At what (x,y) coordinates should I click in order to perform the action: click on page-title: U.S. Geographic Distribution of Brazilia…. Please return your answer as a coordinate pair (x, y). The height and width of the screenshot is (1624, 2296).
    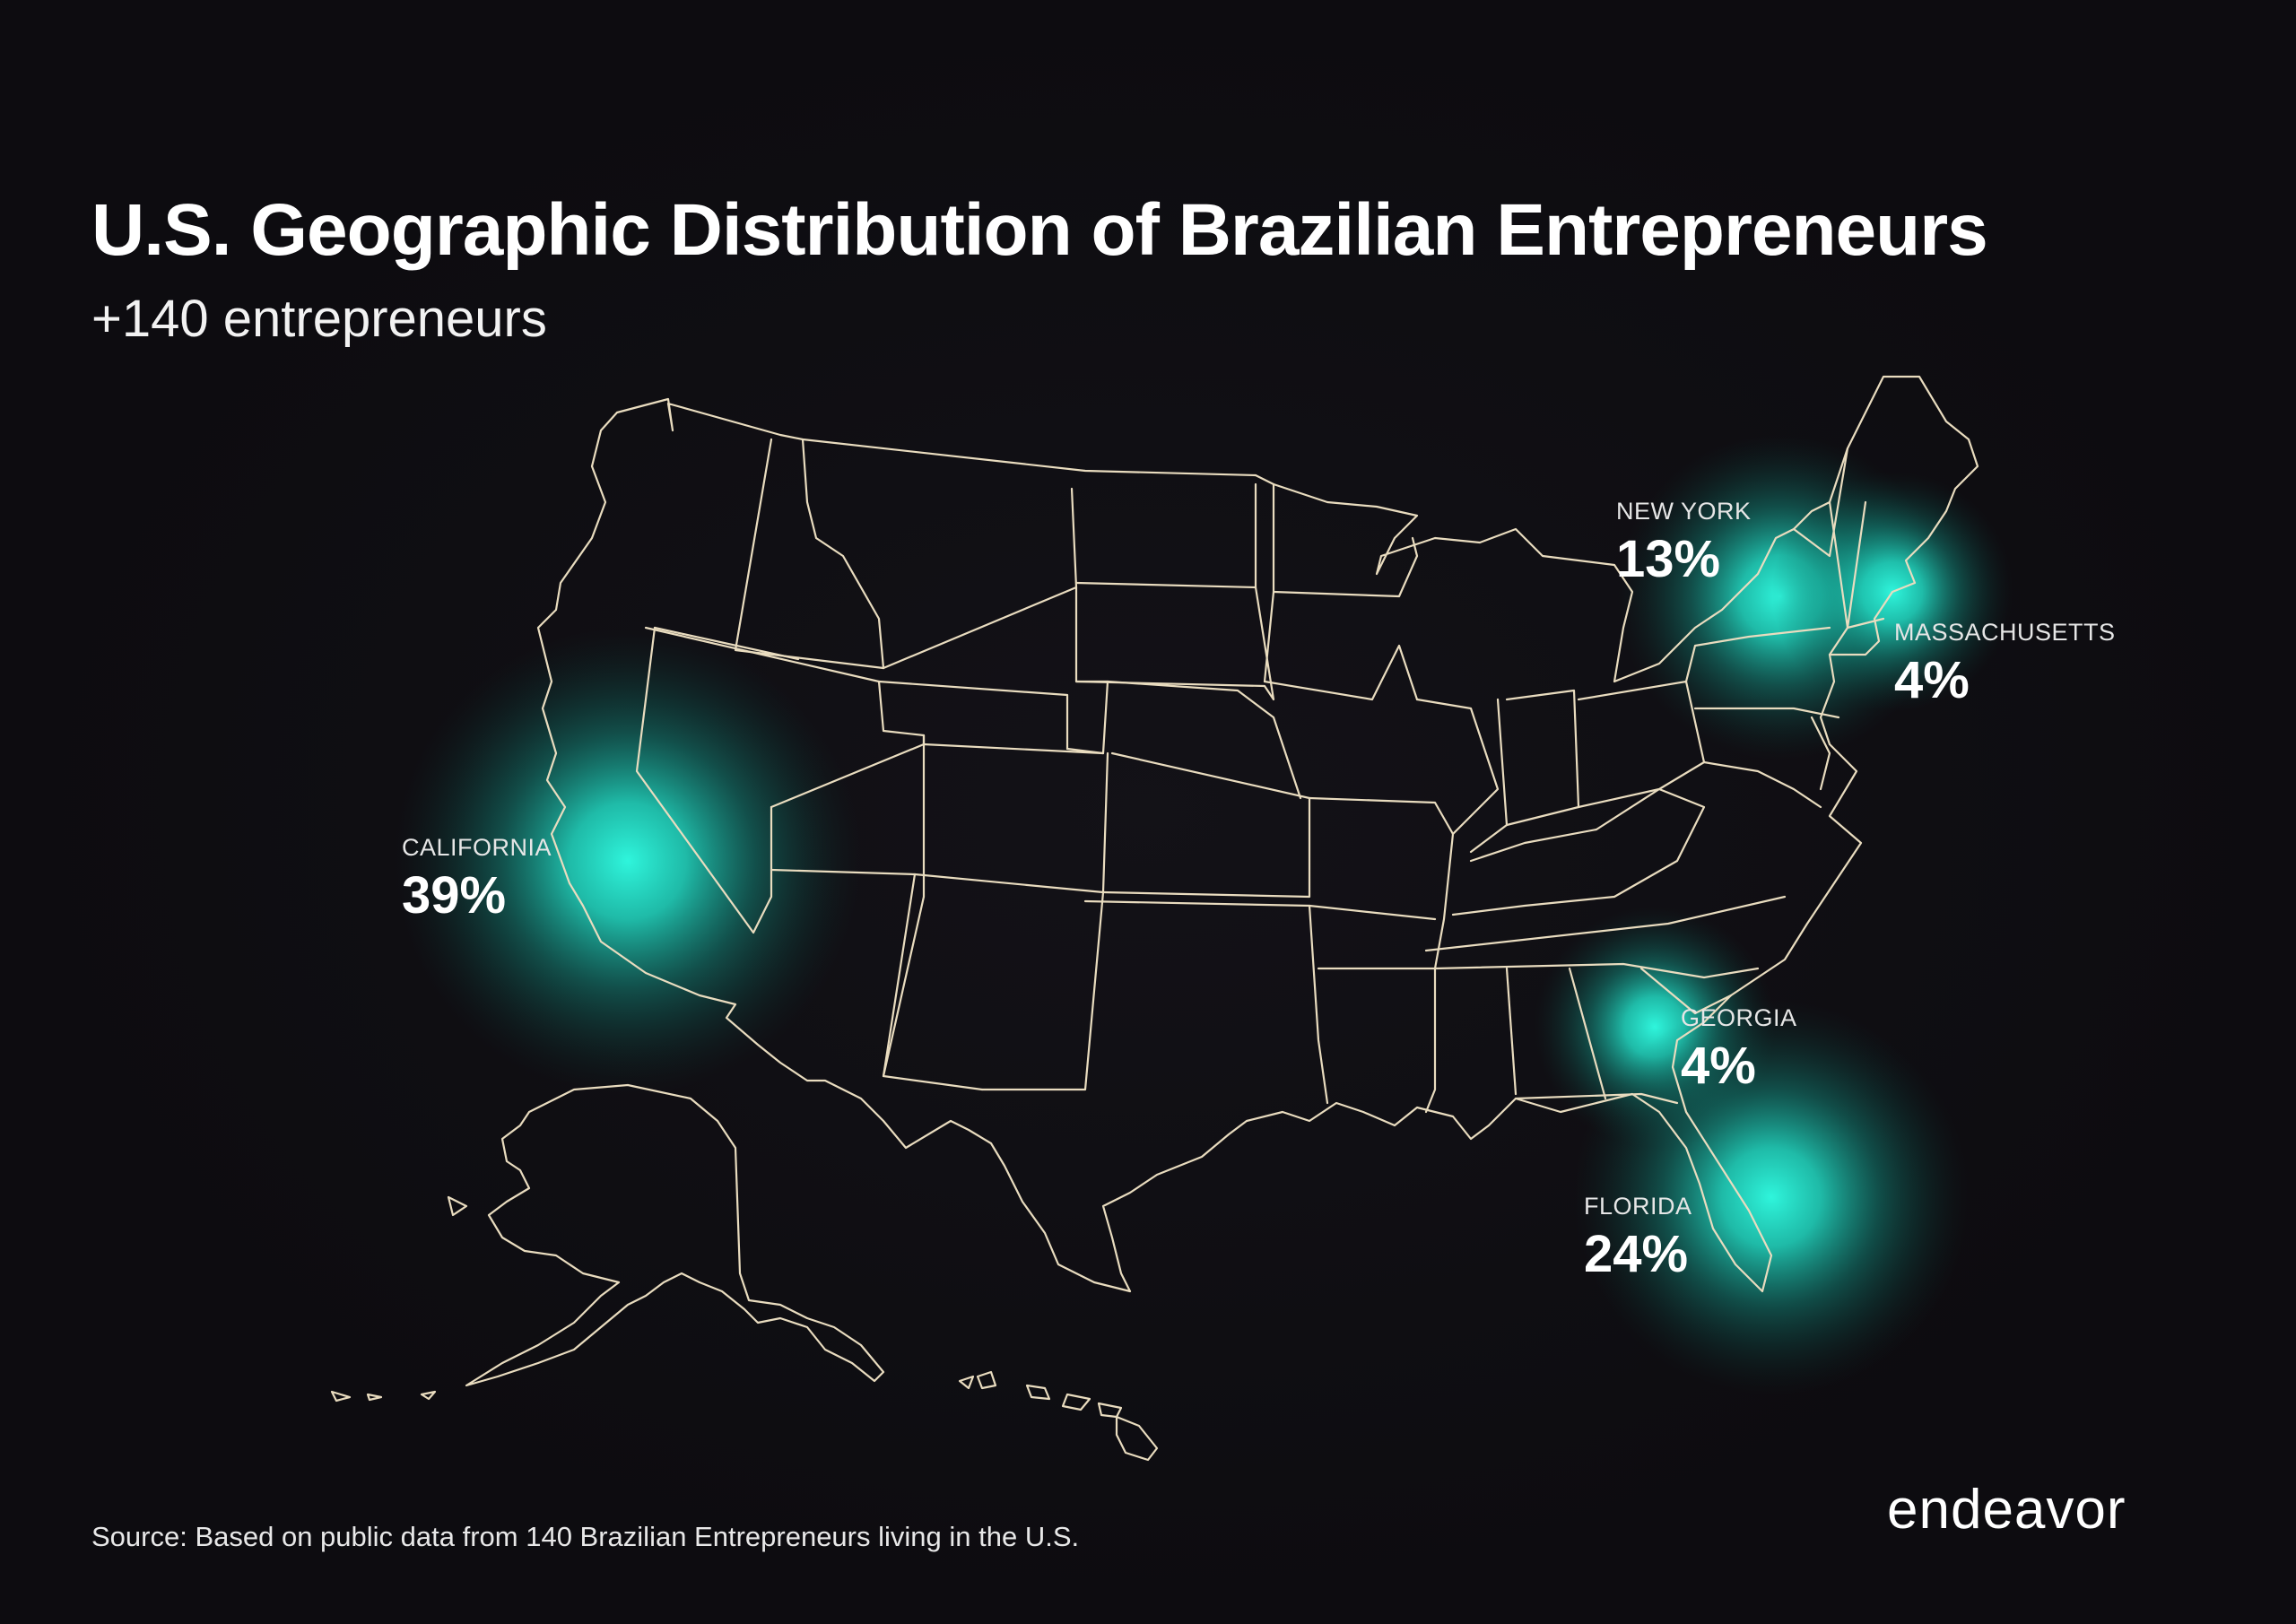
    Looking at the image, I should click on (1039, 230).